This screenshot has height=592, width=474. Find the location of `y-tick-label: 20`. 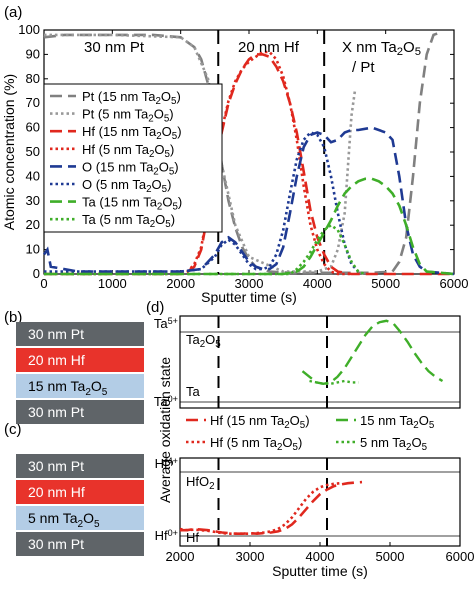

y-tick-label: 20 is located at coordinates (33, 224).